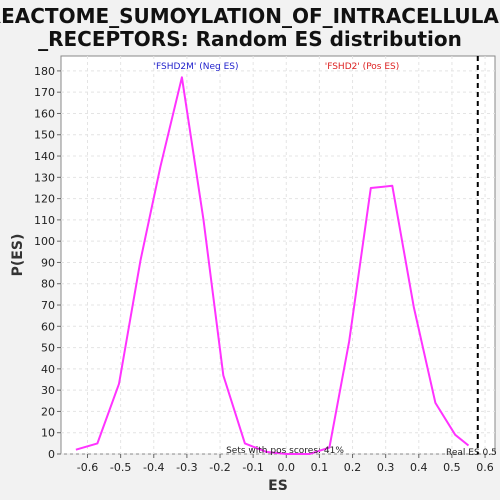  What do you see at coordinates (419, 467) in the screenshot?
I see `x-tick-label: 0.4` at bounding box center [419, 467].